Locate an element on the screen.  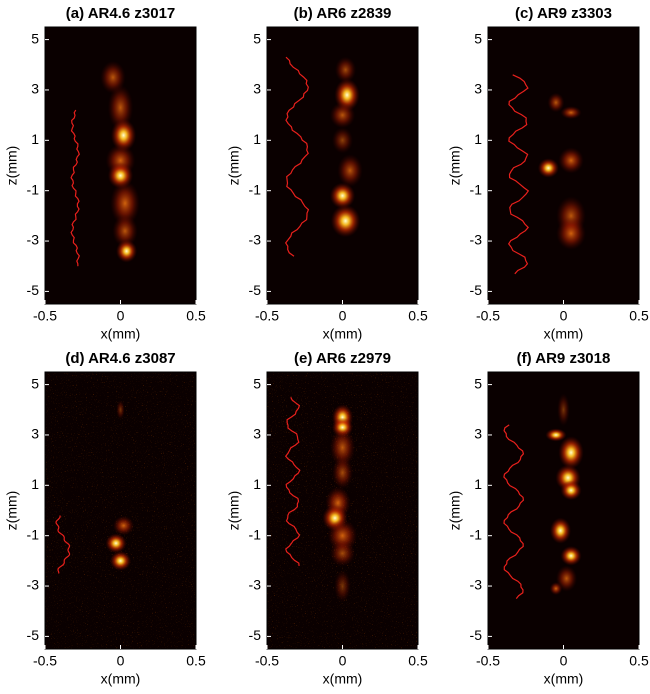
chart-title: (a) AR4.6 z3017 is located at coordinates (121, 13).